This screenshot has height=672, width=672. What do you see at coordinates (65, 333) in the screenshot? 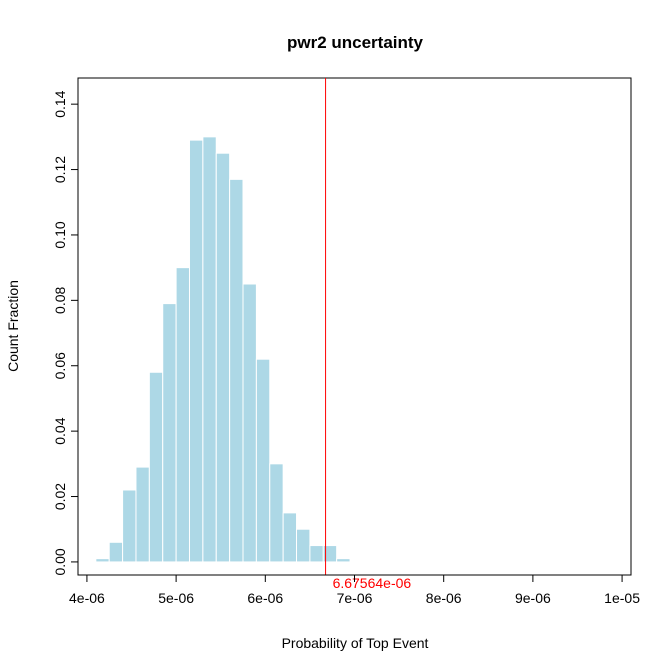
I see `y-axis: 0.00 0.02 0.04 0.06 0.08 0.10 0.12 0.14` at bounding box center [65, 333].